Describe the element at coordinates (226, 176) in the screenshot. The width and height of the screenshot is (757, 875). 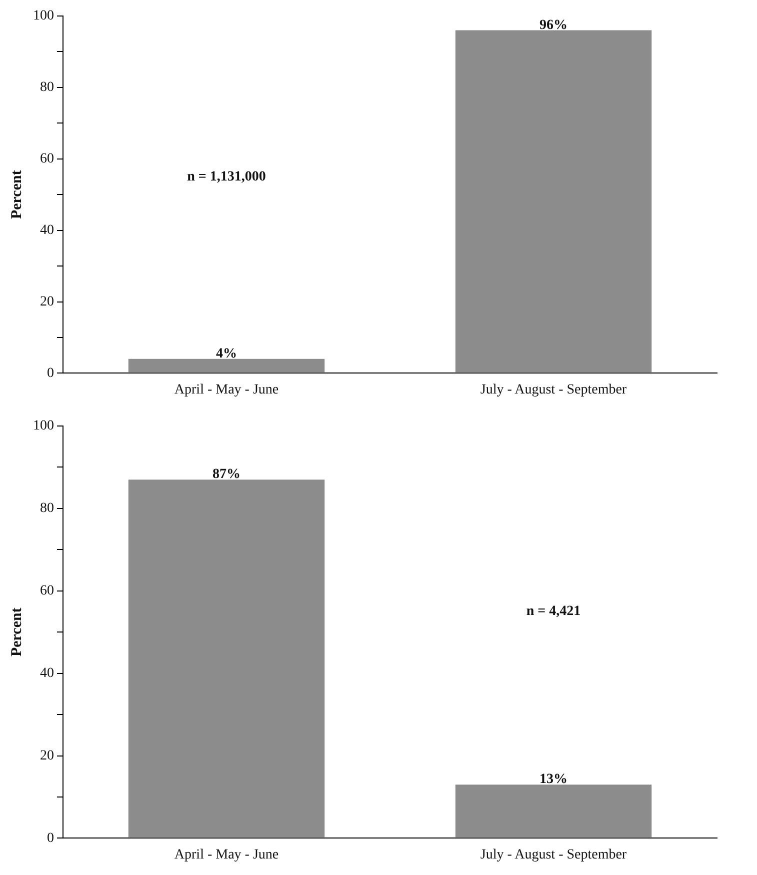
I see `annotation: n = 1,131,000` at that location.